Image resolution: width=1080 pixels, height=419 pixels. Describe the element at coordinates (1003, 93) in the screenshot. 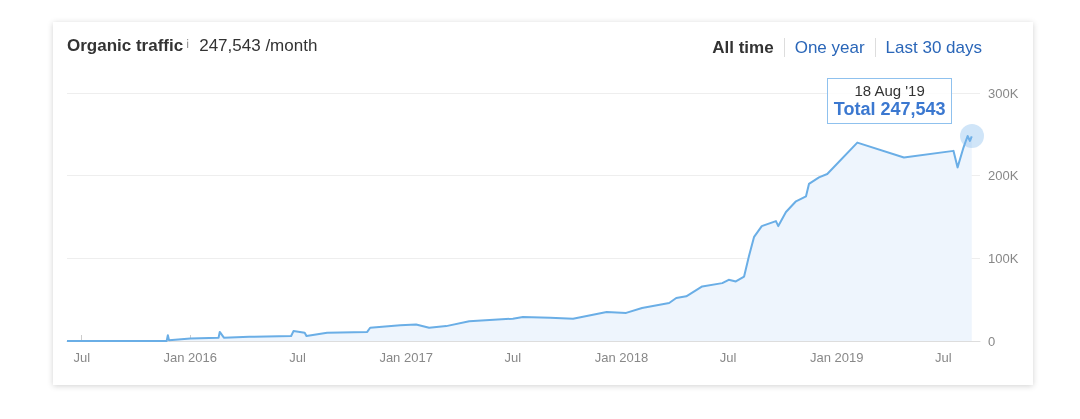

I see `y-tick-label: 300K` at that location.